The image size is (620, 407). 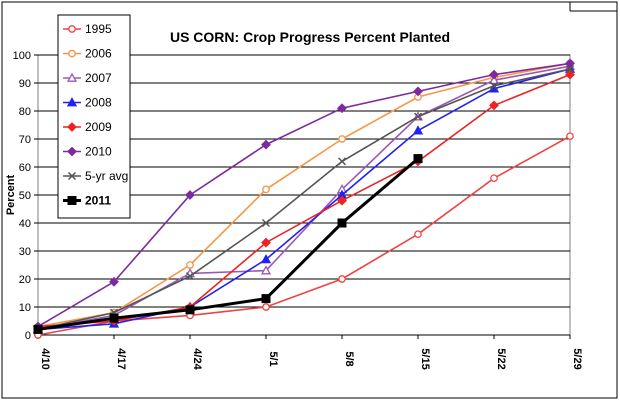 I want to click on legend-item: 2006, so click(x=87, y=54).